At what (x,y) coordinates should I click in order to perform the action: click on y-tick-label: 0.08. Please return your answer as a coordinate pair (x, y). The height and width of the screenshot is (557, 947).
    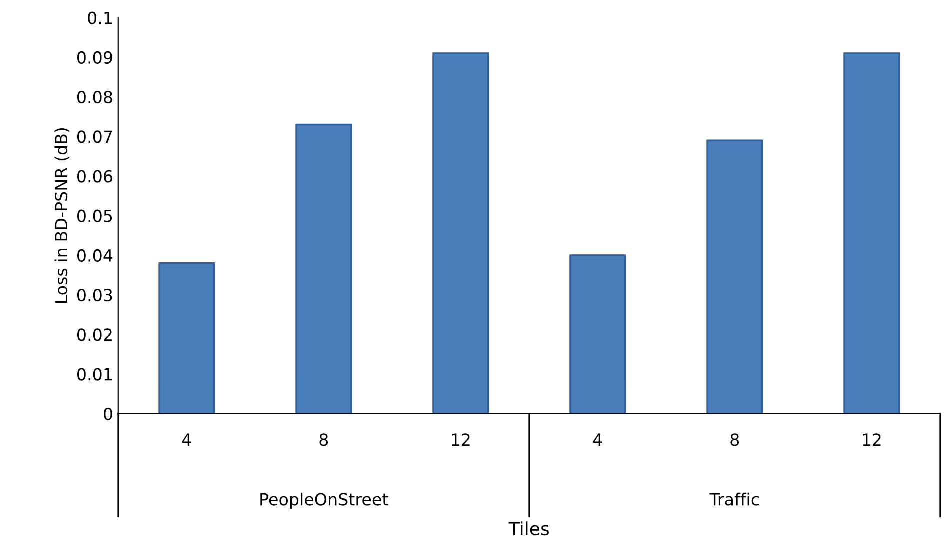
    Looking at the image, I should click on (95, 97).